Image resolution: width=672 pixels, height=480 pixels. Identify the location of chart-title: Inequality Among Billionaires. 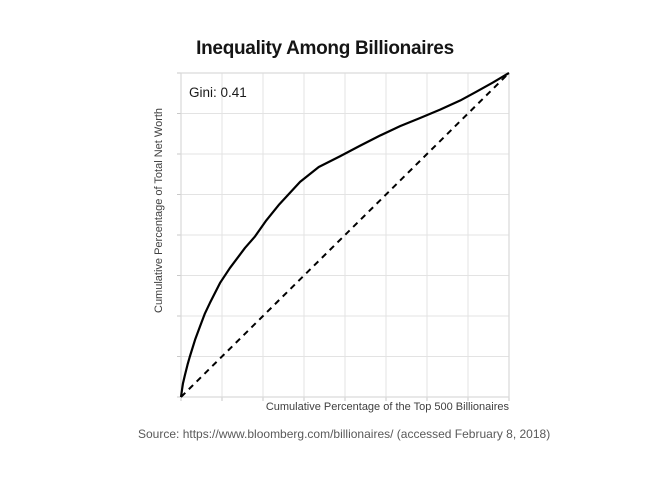
(325, 48).